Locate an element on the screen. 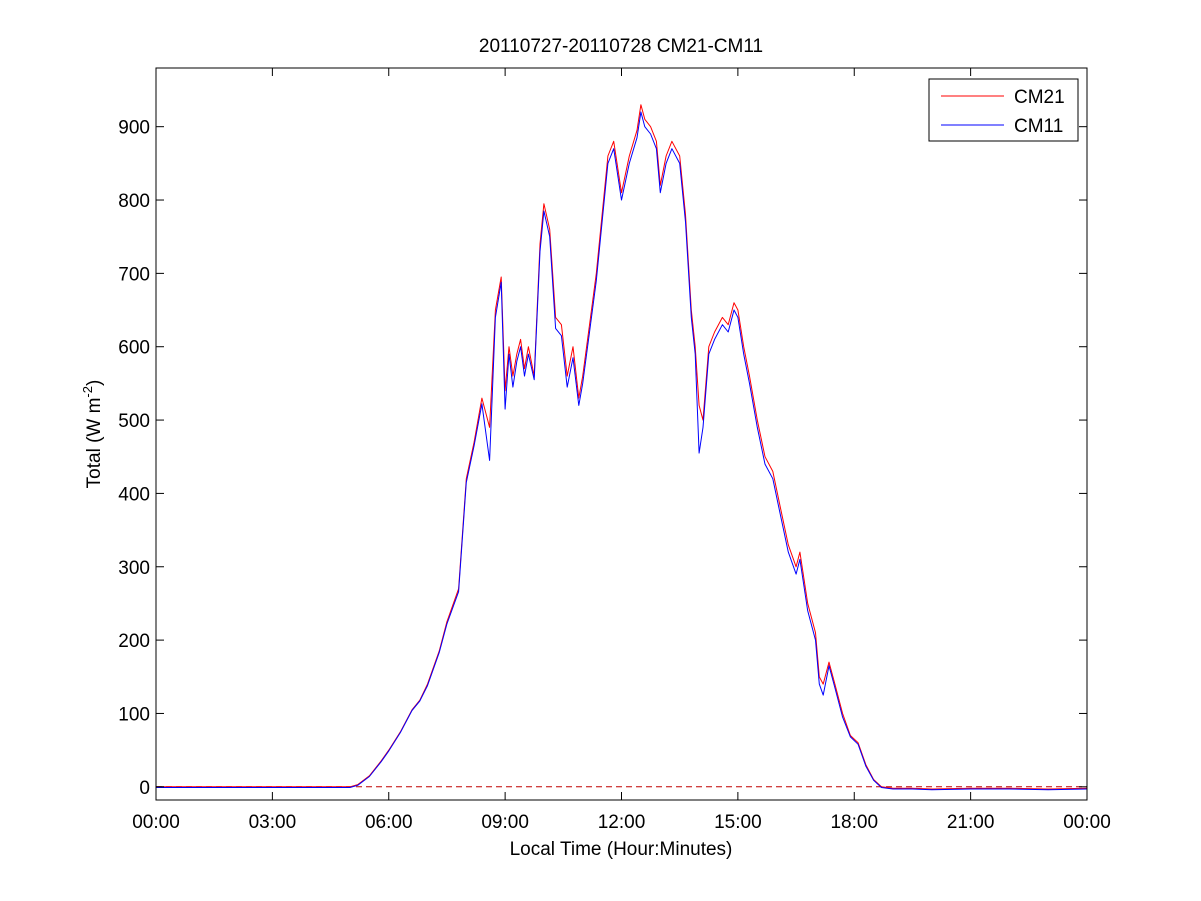 The height and width of the screenshot is (901, 1201). x-tick-label: 06:00 is located at coordinates (389, 822).